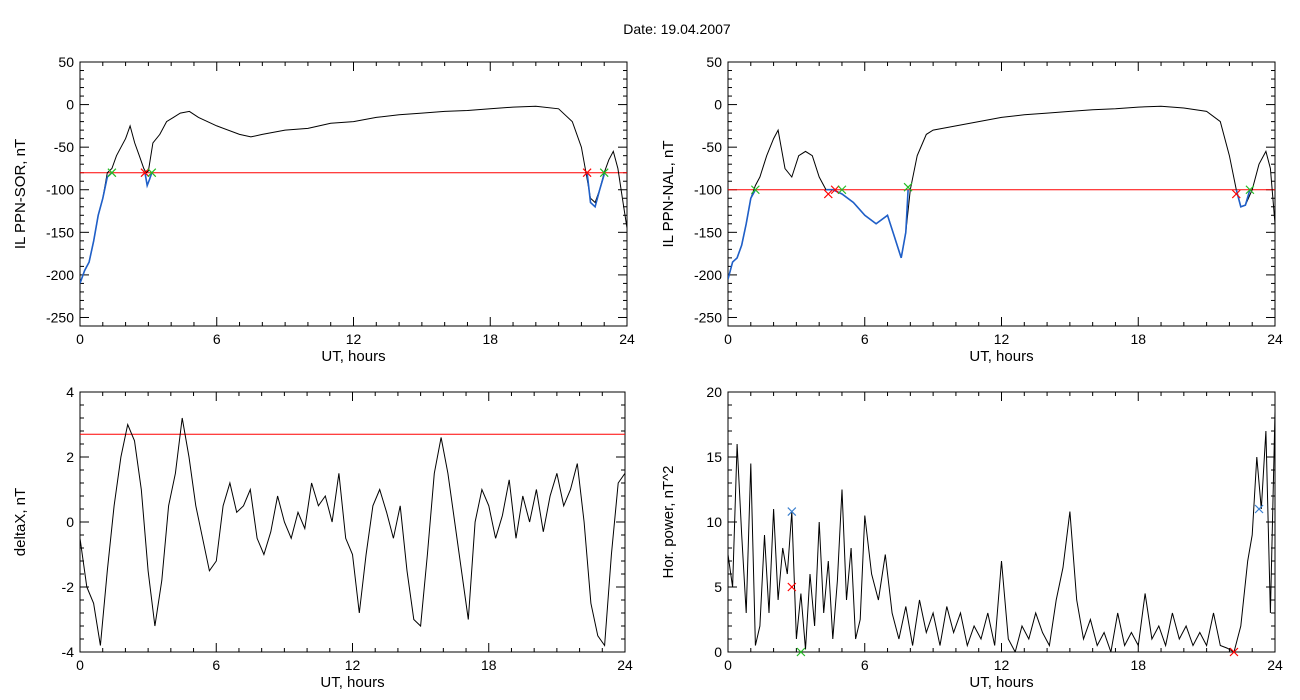  I want to click on y-axis-label: IL PPN-NAL, nT, so click(668, 194).